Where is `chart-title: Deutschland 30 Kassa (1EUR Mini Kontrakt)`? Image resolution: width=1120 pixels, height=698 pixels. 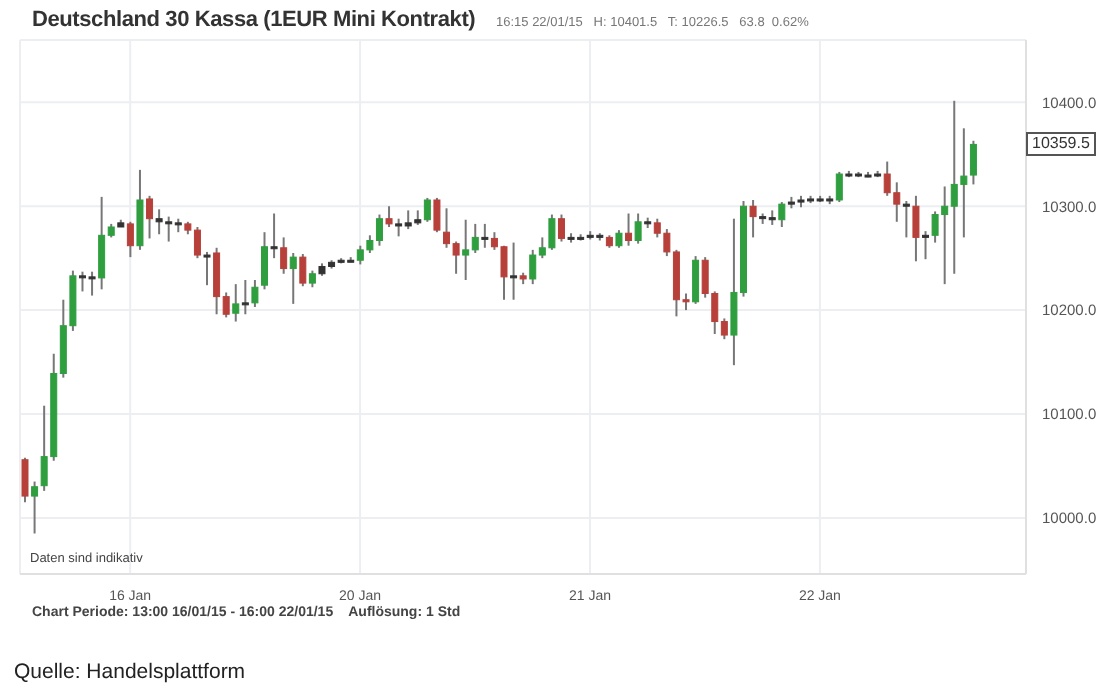 chart-title: Deutschland 30 Kassa (1EUR Mini Kontrakt) is located at coordinates (254, 20).